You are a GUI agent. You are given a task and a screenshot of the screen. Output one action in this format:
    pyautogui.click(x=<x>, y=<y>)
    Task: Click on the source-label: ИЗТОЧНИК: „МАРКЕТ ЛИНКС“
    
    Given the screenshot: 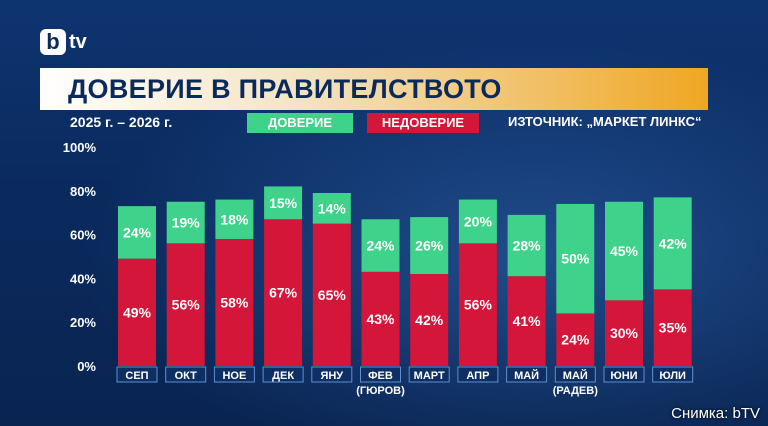 What is the action you would take?
    pyautogui.click(x=605, y=121)
    